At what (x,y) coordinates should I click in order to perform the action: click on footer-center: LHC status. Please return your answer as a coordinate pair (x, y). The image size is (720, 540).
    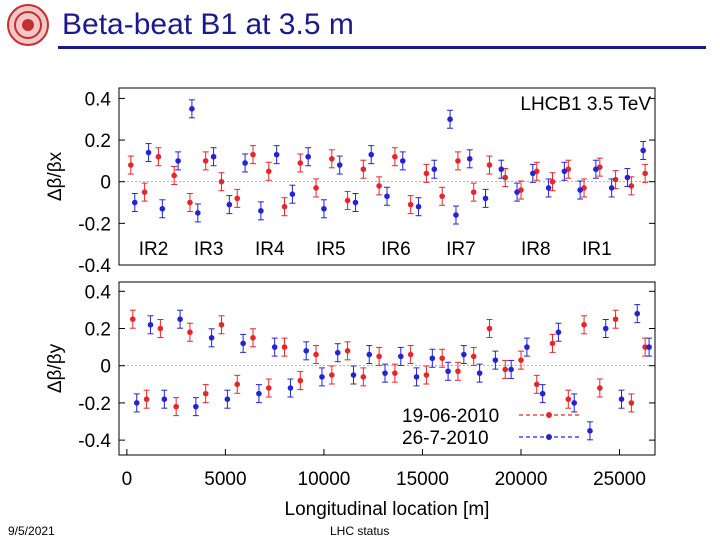
    Looking at the image, I should click on (360, 531).